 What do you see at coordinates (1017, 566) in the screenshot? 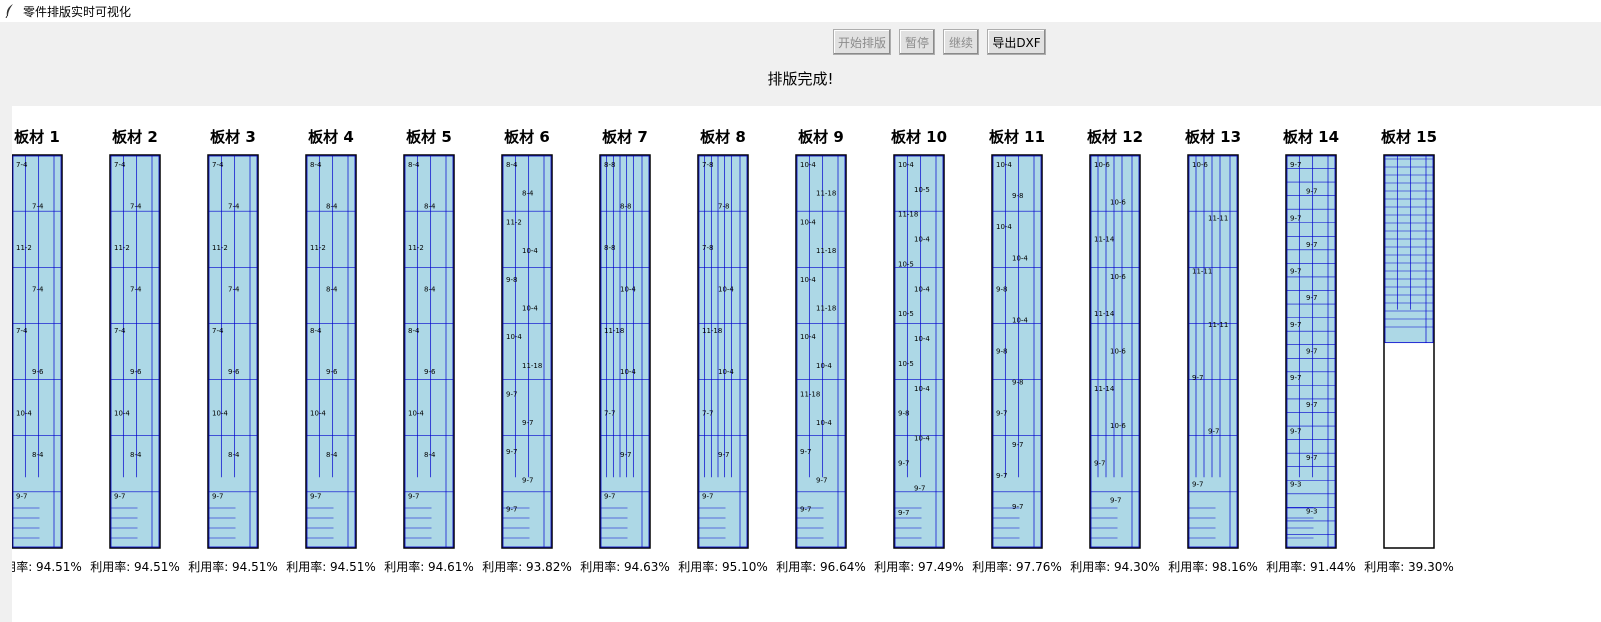
I see `utilization-label: 利用率: 97.76%` at bounding box center [1017, 566].